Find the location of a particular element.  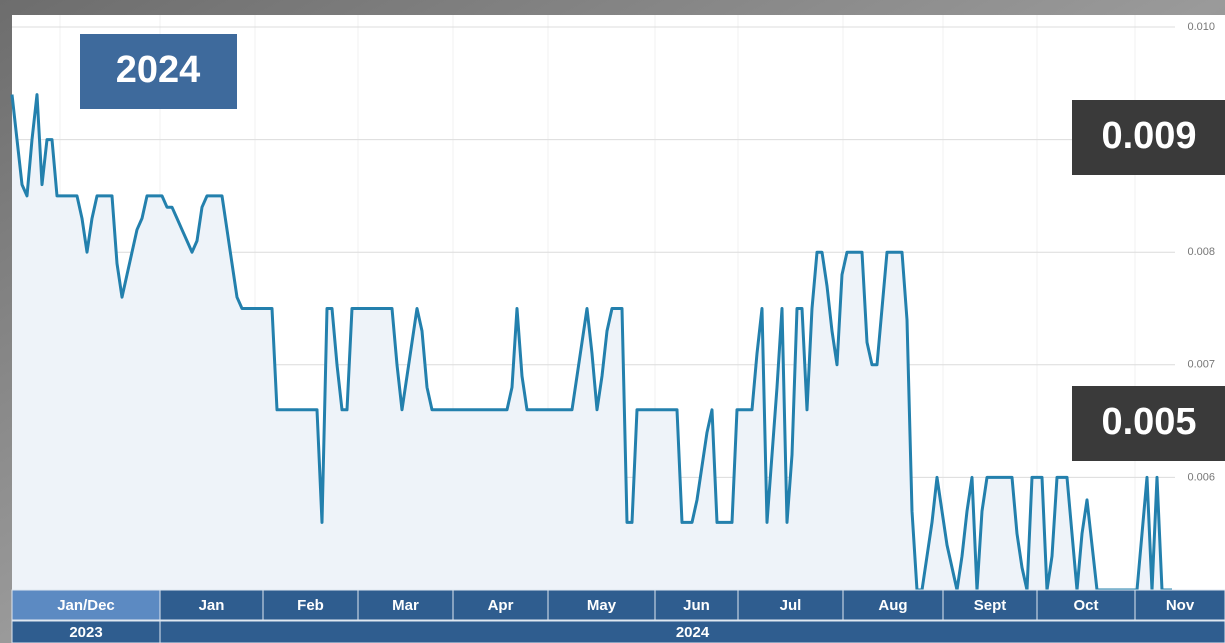

annotation-high: 0.009 is located at coordinates (1148, 137).